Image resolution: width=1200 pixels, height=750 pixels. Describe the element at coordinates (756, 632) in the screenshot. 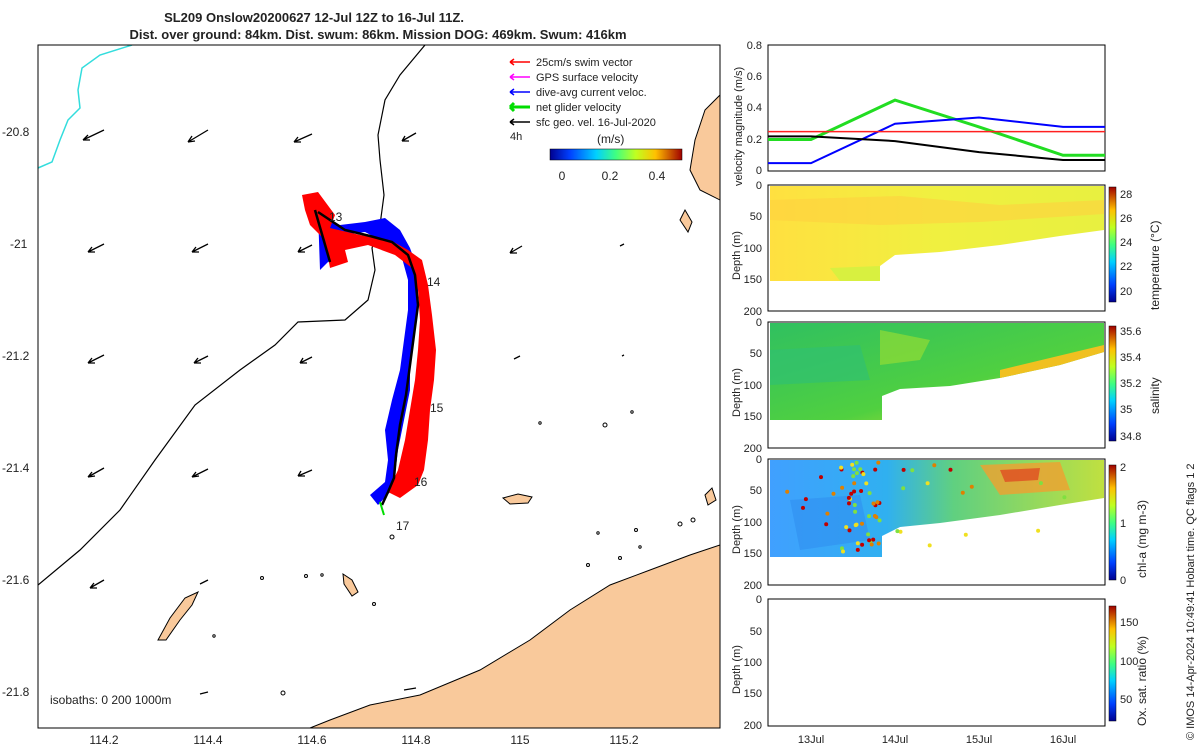

I see `svg-text: 50` at that location.